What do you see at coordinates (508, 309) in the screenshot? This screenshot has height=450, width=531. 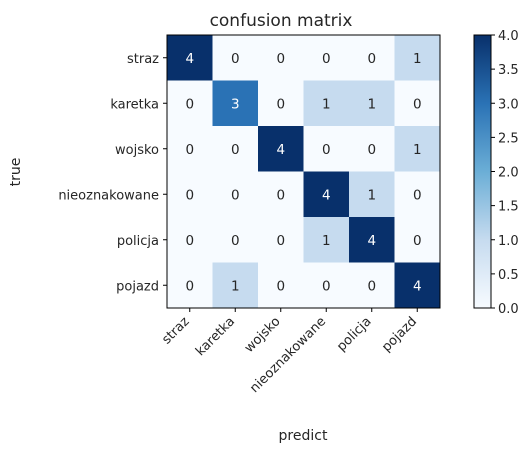 I see `colorbar-tick-label: 0.0` at bounding box center [508, 309].